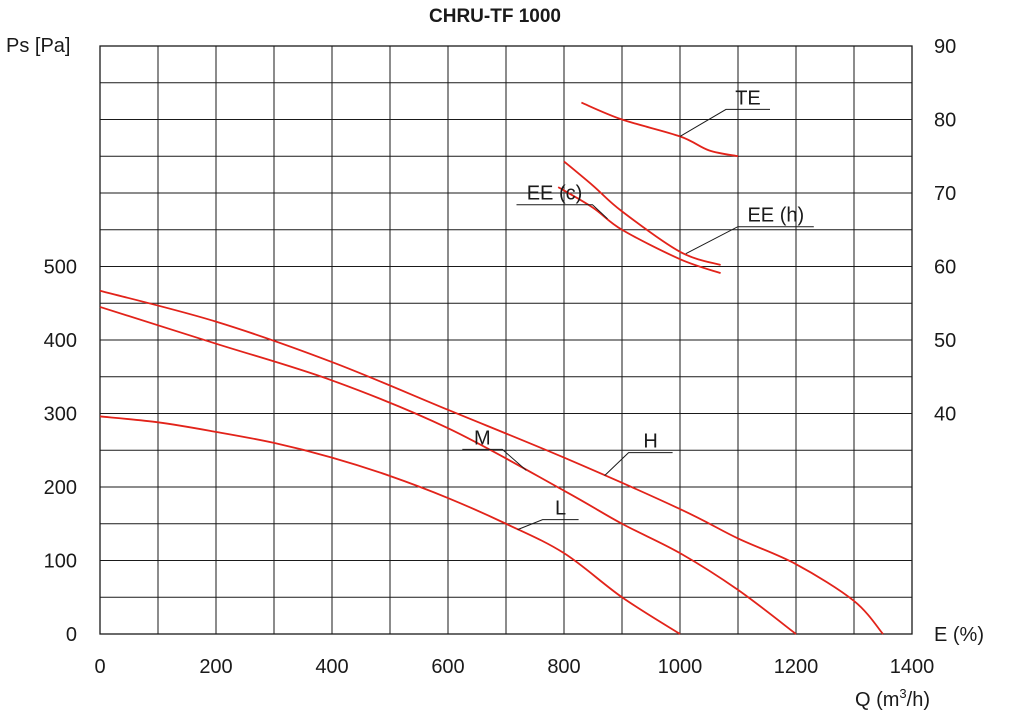 The width and height of the screenshot is (1018, 717). Describe the element at coordinates (945, 415) in the screenshot. I see `y2-tick-label: 40` at that location.